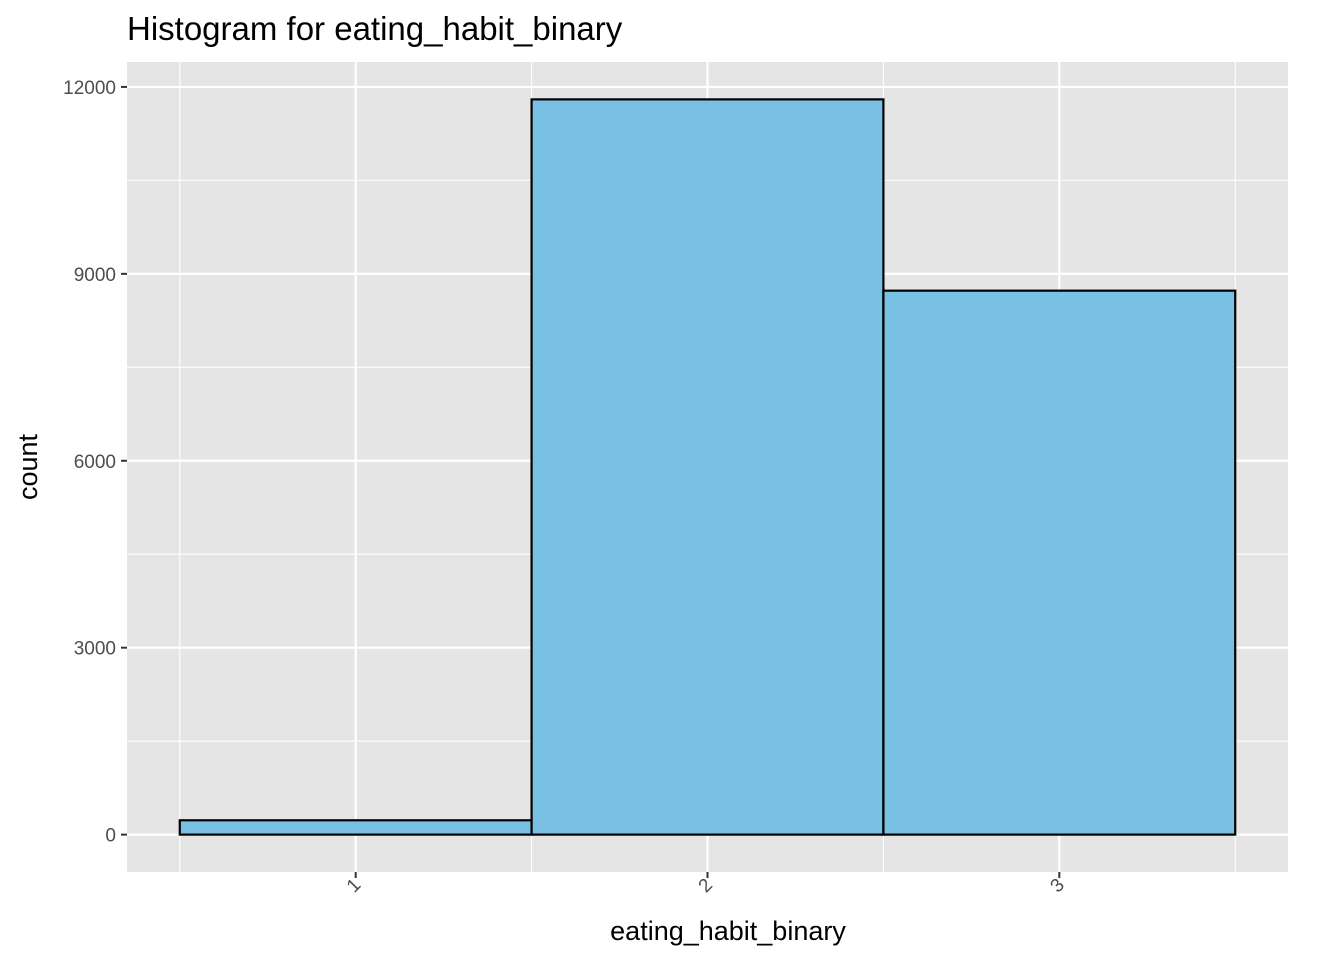 This screenshot has height=960, width=1344. Describe the element at coordinates (728, 931) in the screenshot. I see `x-axis-label: eating_habit_binary` at that location.